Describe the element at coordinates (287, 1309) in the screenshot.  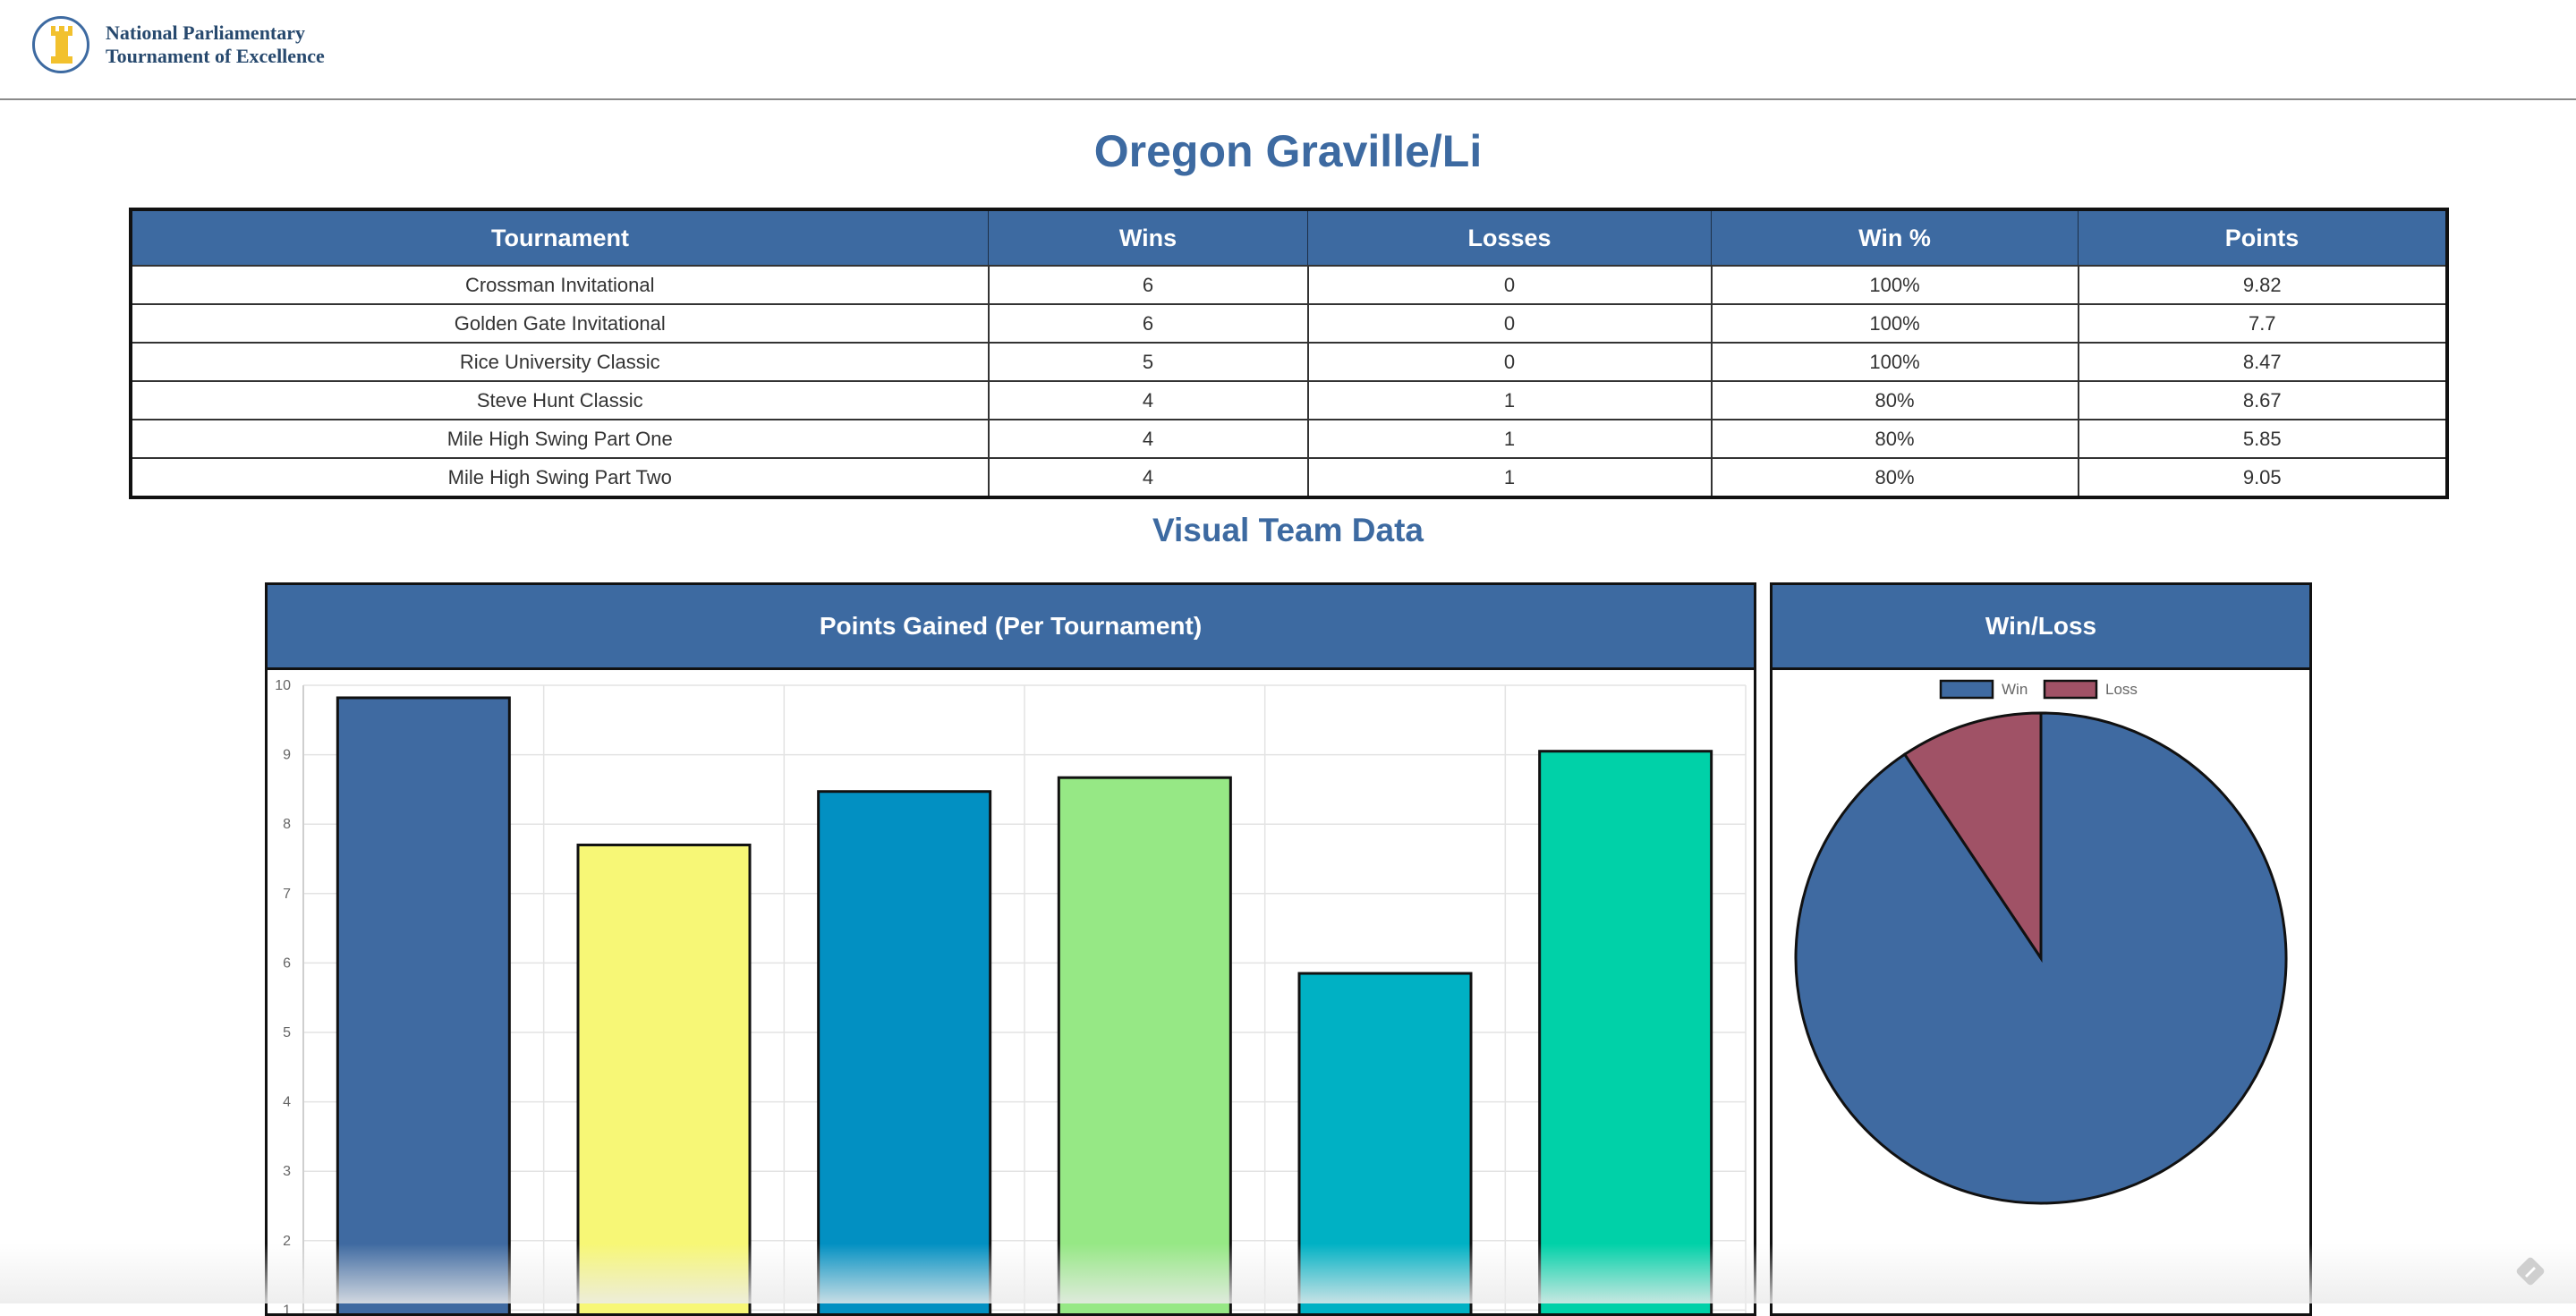
I see `y-tick-label: 1` at that location.